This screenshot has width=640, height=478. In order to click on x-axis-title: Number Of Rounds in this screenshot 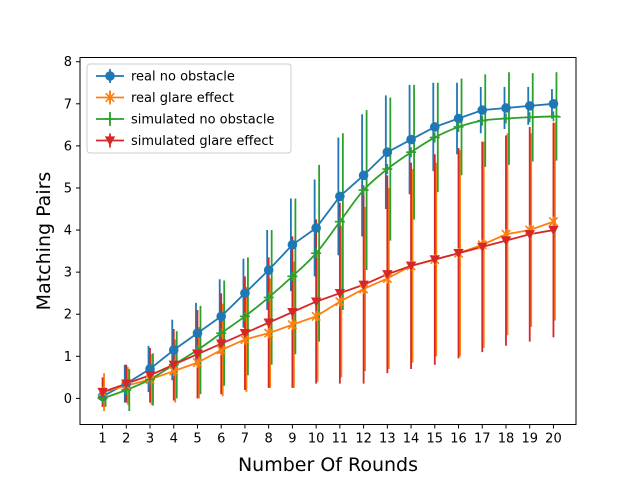, I will do `click(328, 465)`.